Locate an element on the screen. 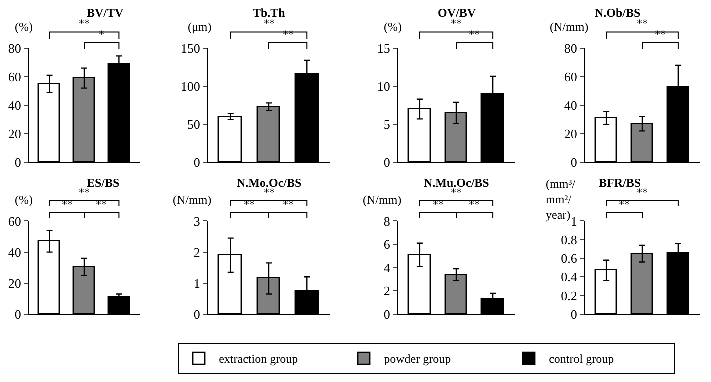 The image size is (711, 382). y-tick-label: 10 is located at coordinates (383, 86).